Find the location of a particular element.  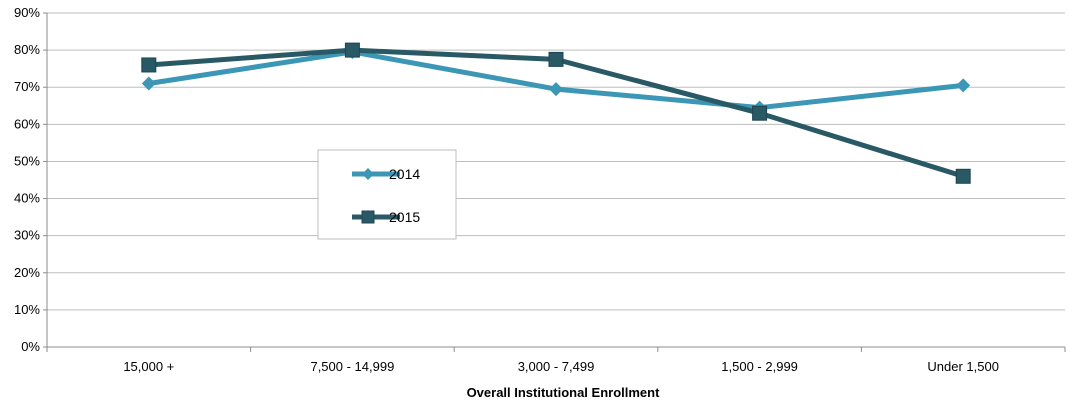

legend-label: 2015 is located at coordinates (404, 217).